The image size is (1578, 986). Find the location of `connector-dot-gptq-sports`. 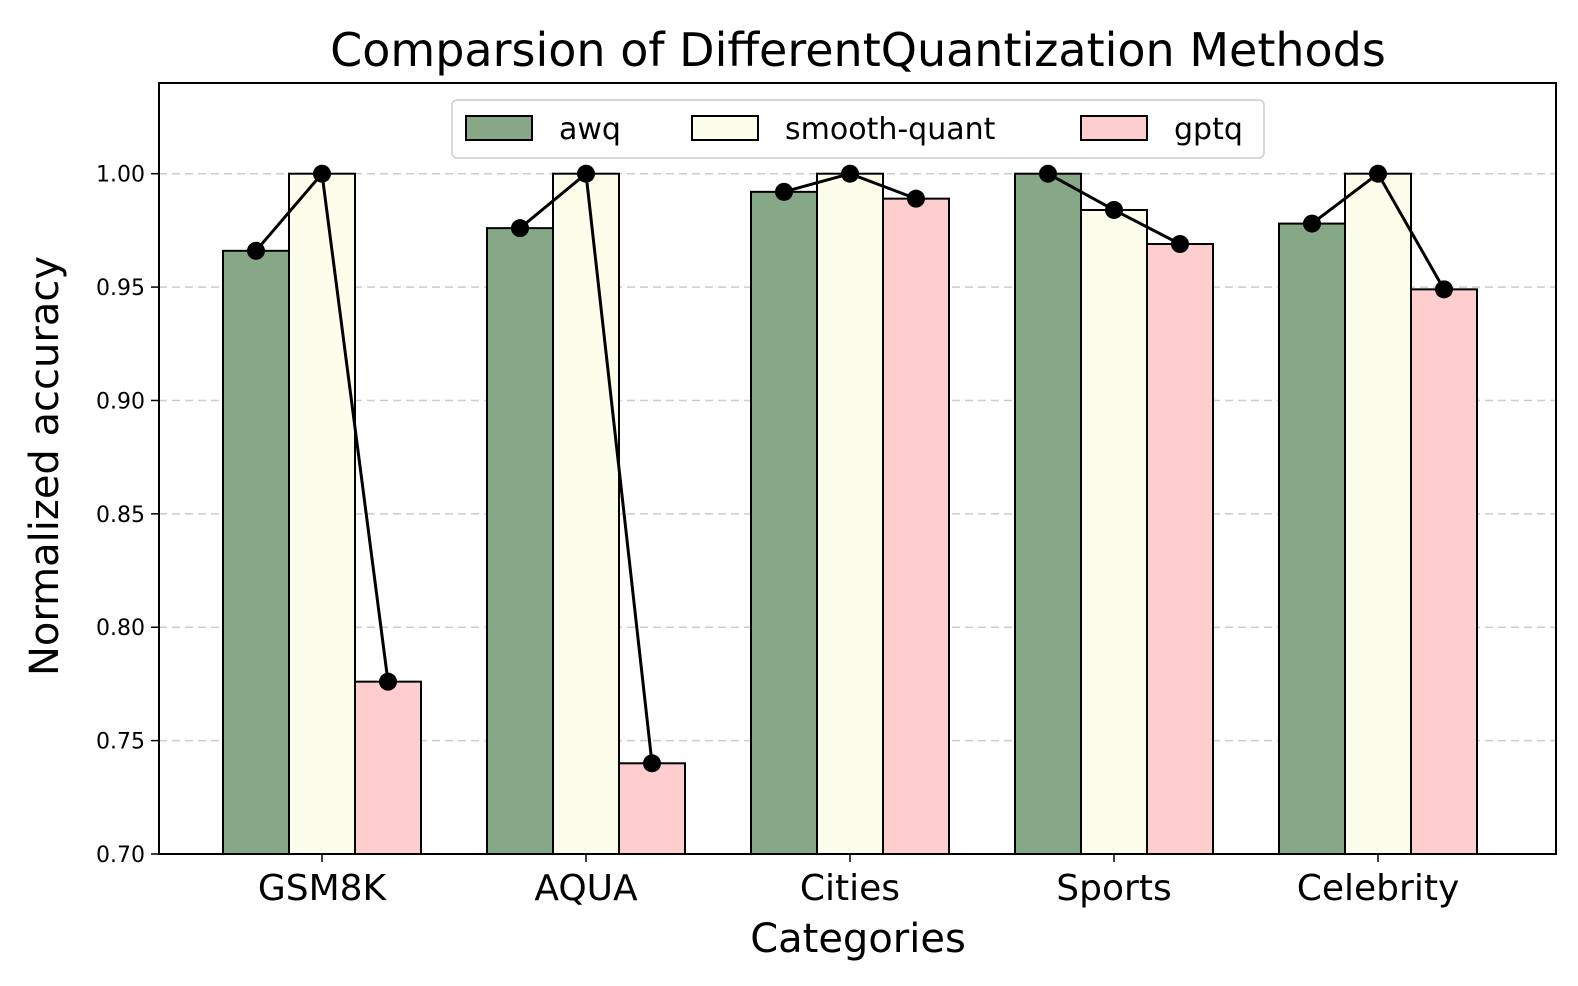

connector-dot-gptq-sports is located at coordinates (1180, 244).